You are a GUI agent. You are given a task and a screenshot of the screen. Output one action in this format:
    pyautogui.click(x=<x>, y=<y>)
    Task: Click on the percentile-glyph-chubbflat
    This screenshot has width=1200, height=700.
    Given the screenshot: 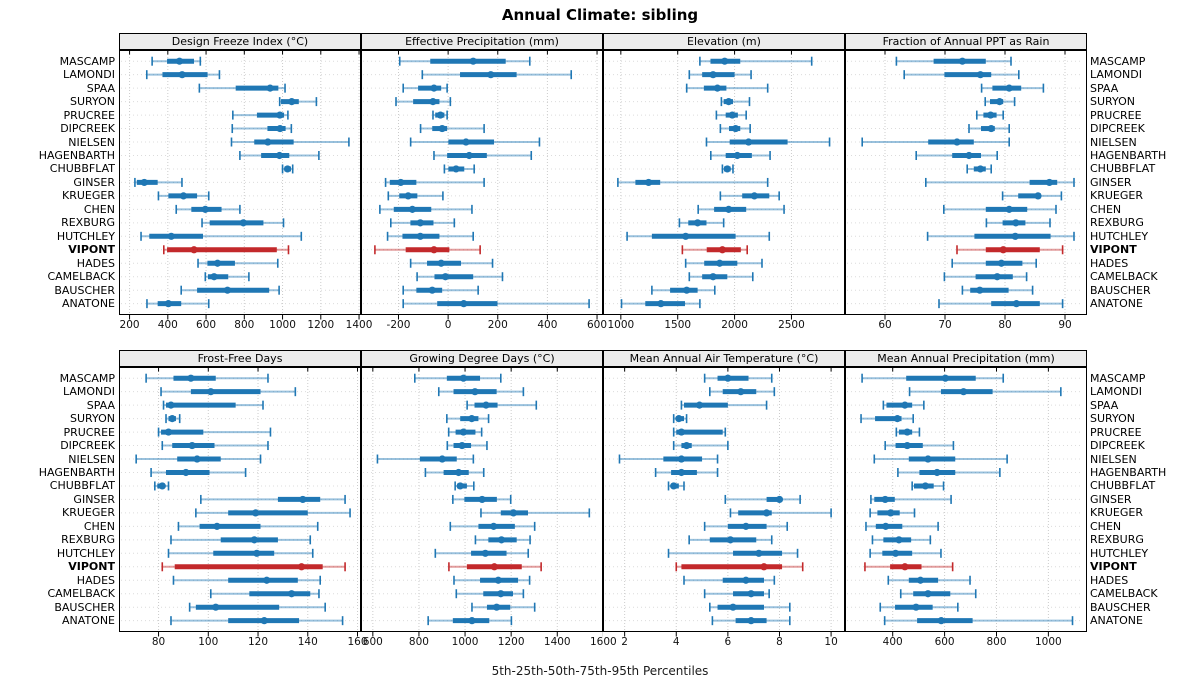 What is the action you would take?
    pyautogui.click(x=162, y=486)
    